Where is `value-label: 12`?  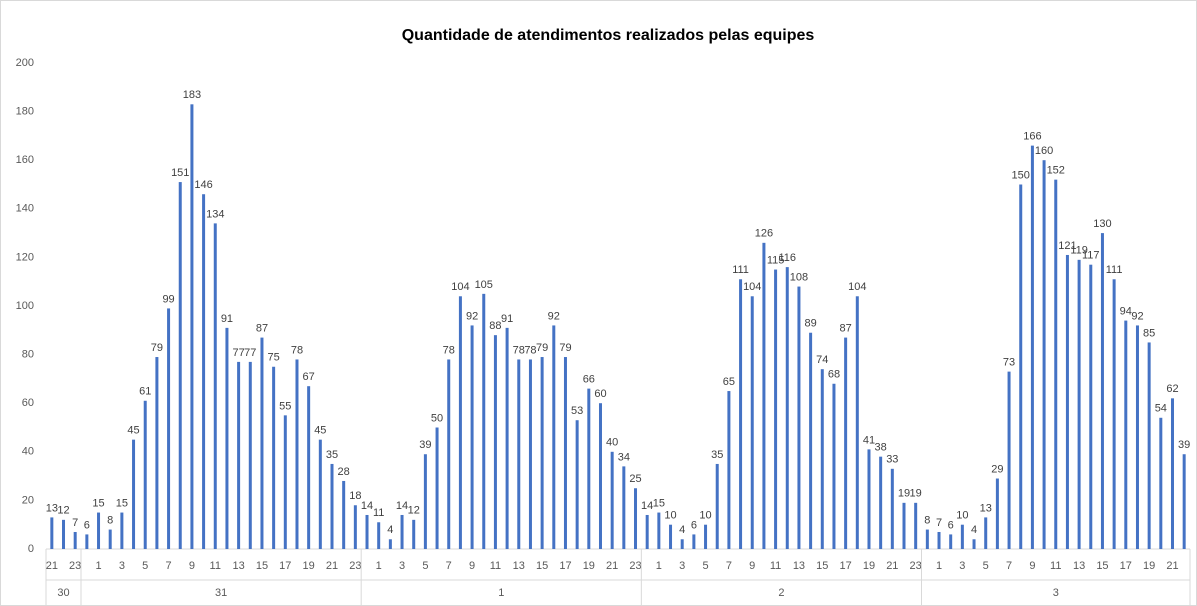 value-label: 12 is located at coordinates (63, 511).